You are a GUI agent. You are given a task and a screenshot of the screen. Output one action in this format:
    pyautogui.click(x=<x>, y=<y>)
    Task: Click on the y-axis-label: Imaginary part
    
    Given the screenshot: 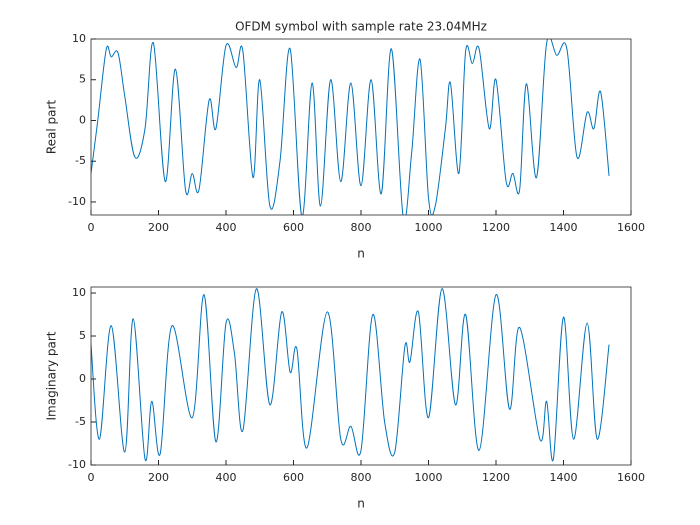 What is the action you would take?
    pyautogui.click(x=52, y=375)
    